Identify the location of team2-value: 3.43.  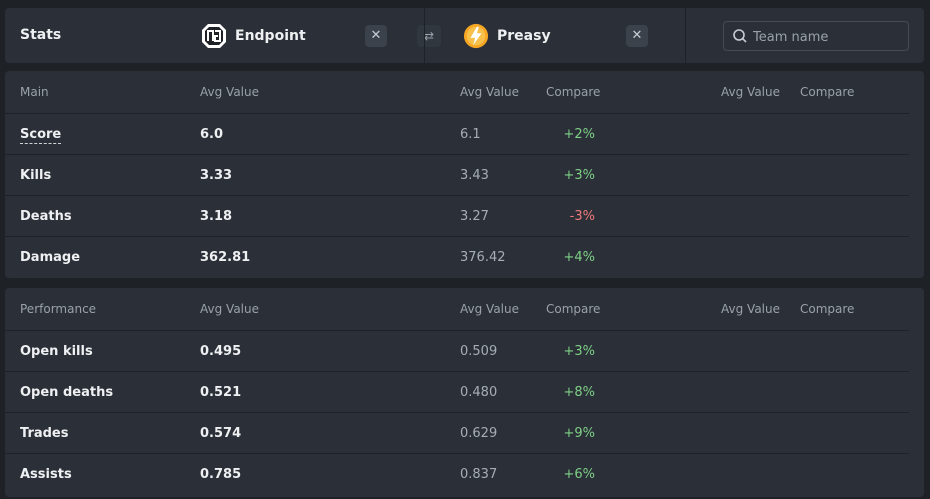
(474, 175).